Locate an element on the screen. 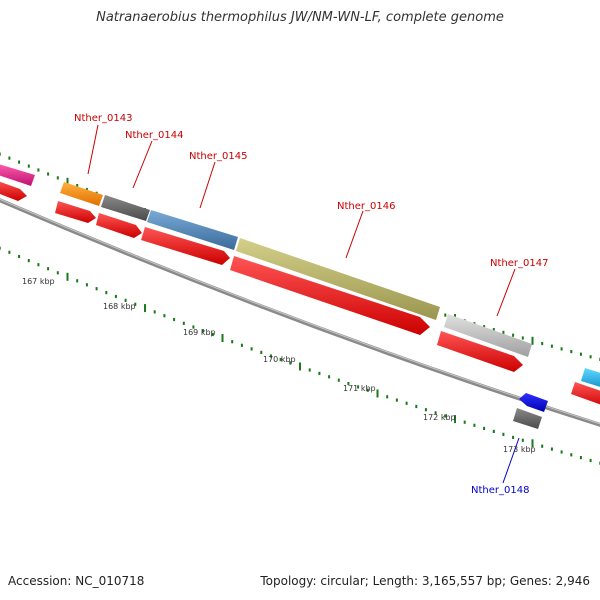 The height and width of the screenshot is (600, 600). feature-bar-darkgray is located at coordinates (125, 208).